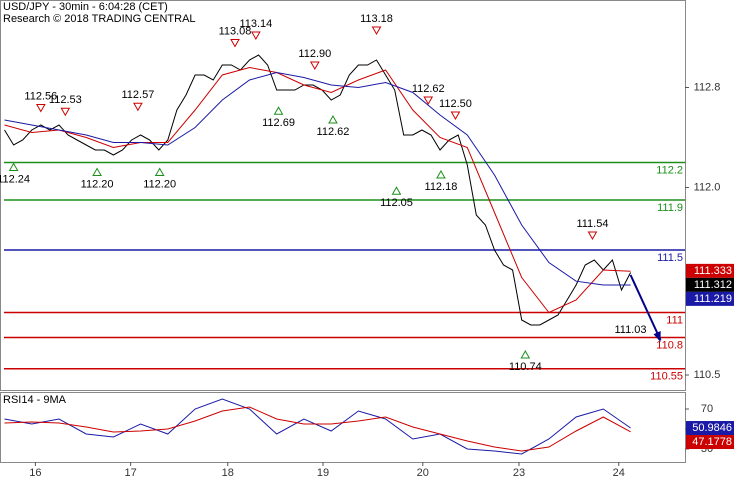 The width and height of the screenshot is (735, 480). What do you see at coordinates (314, 54) in the screenshot?
I see `high-label: 112.90` at bounding box center [314, 54].